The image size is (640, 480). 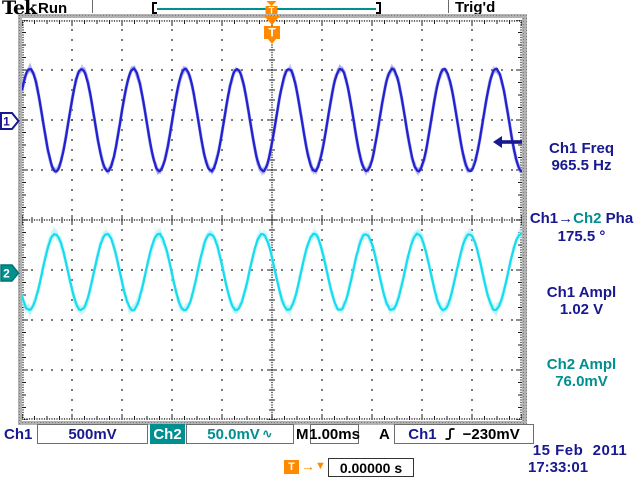 I want to click on triangle-down-icon: ▼, so click(x=320, y=466).